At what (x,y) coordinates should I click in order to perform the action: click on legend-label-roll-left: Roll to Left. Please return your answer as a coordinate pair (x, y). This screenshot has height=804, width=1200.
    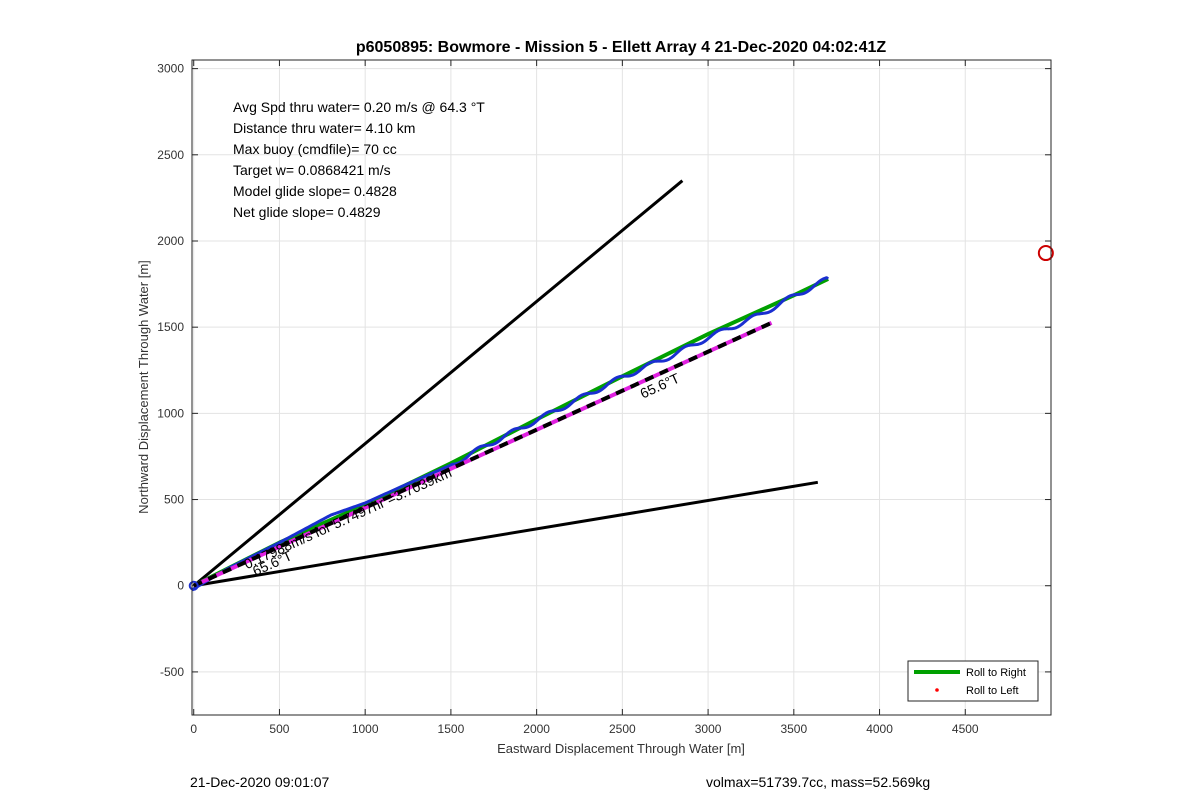
    Looking at the image, I should click on (992, 691).